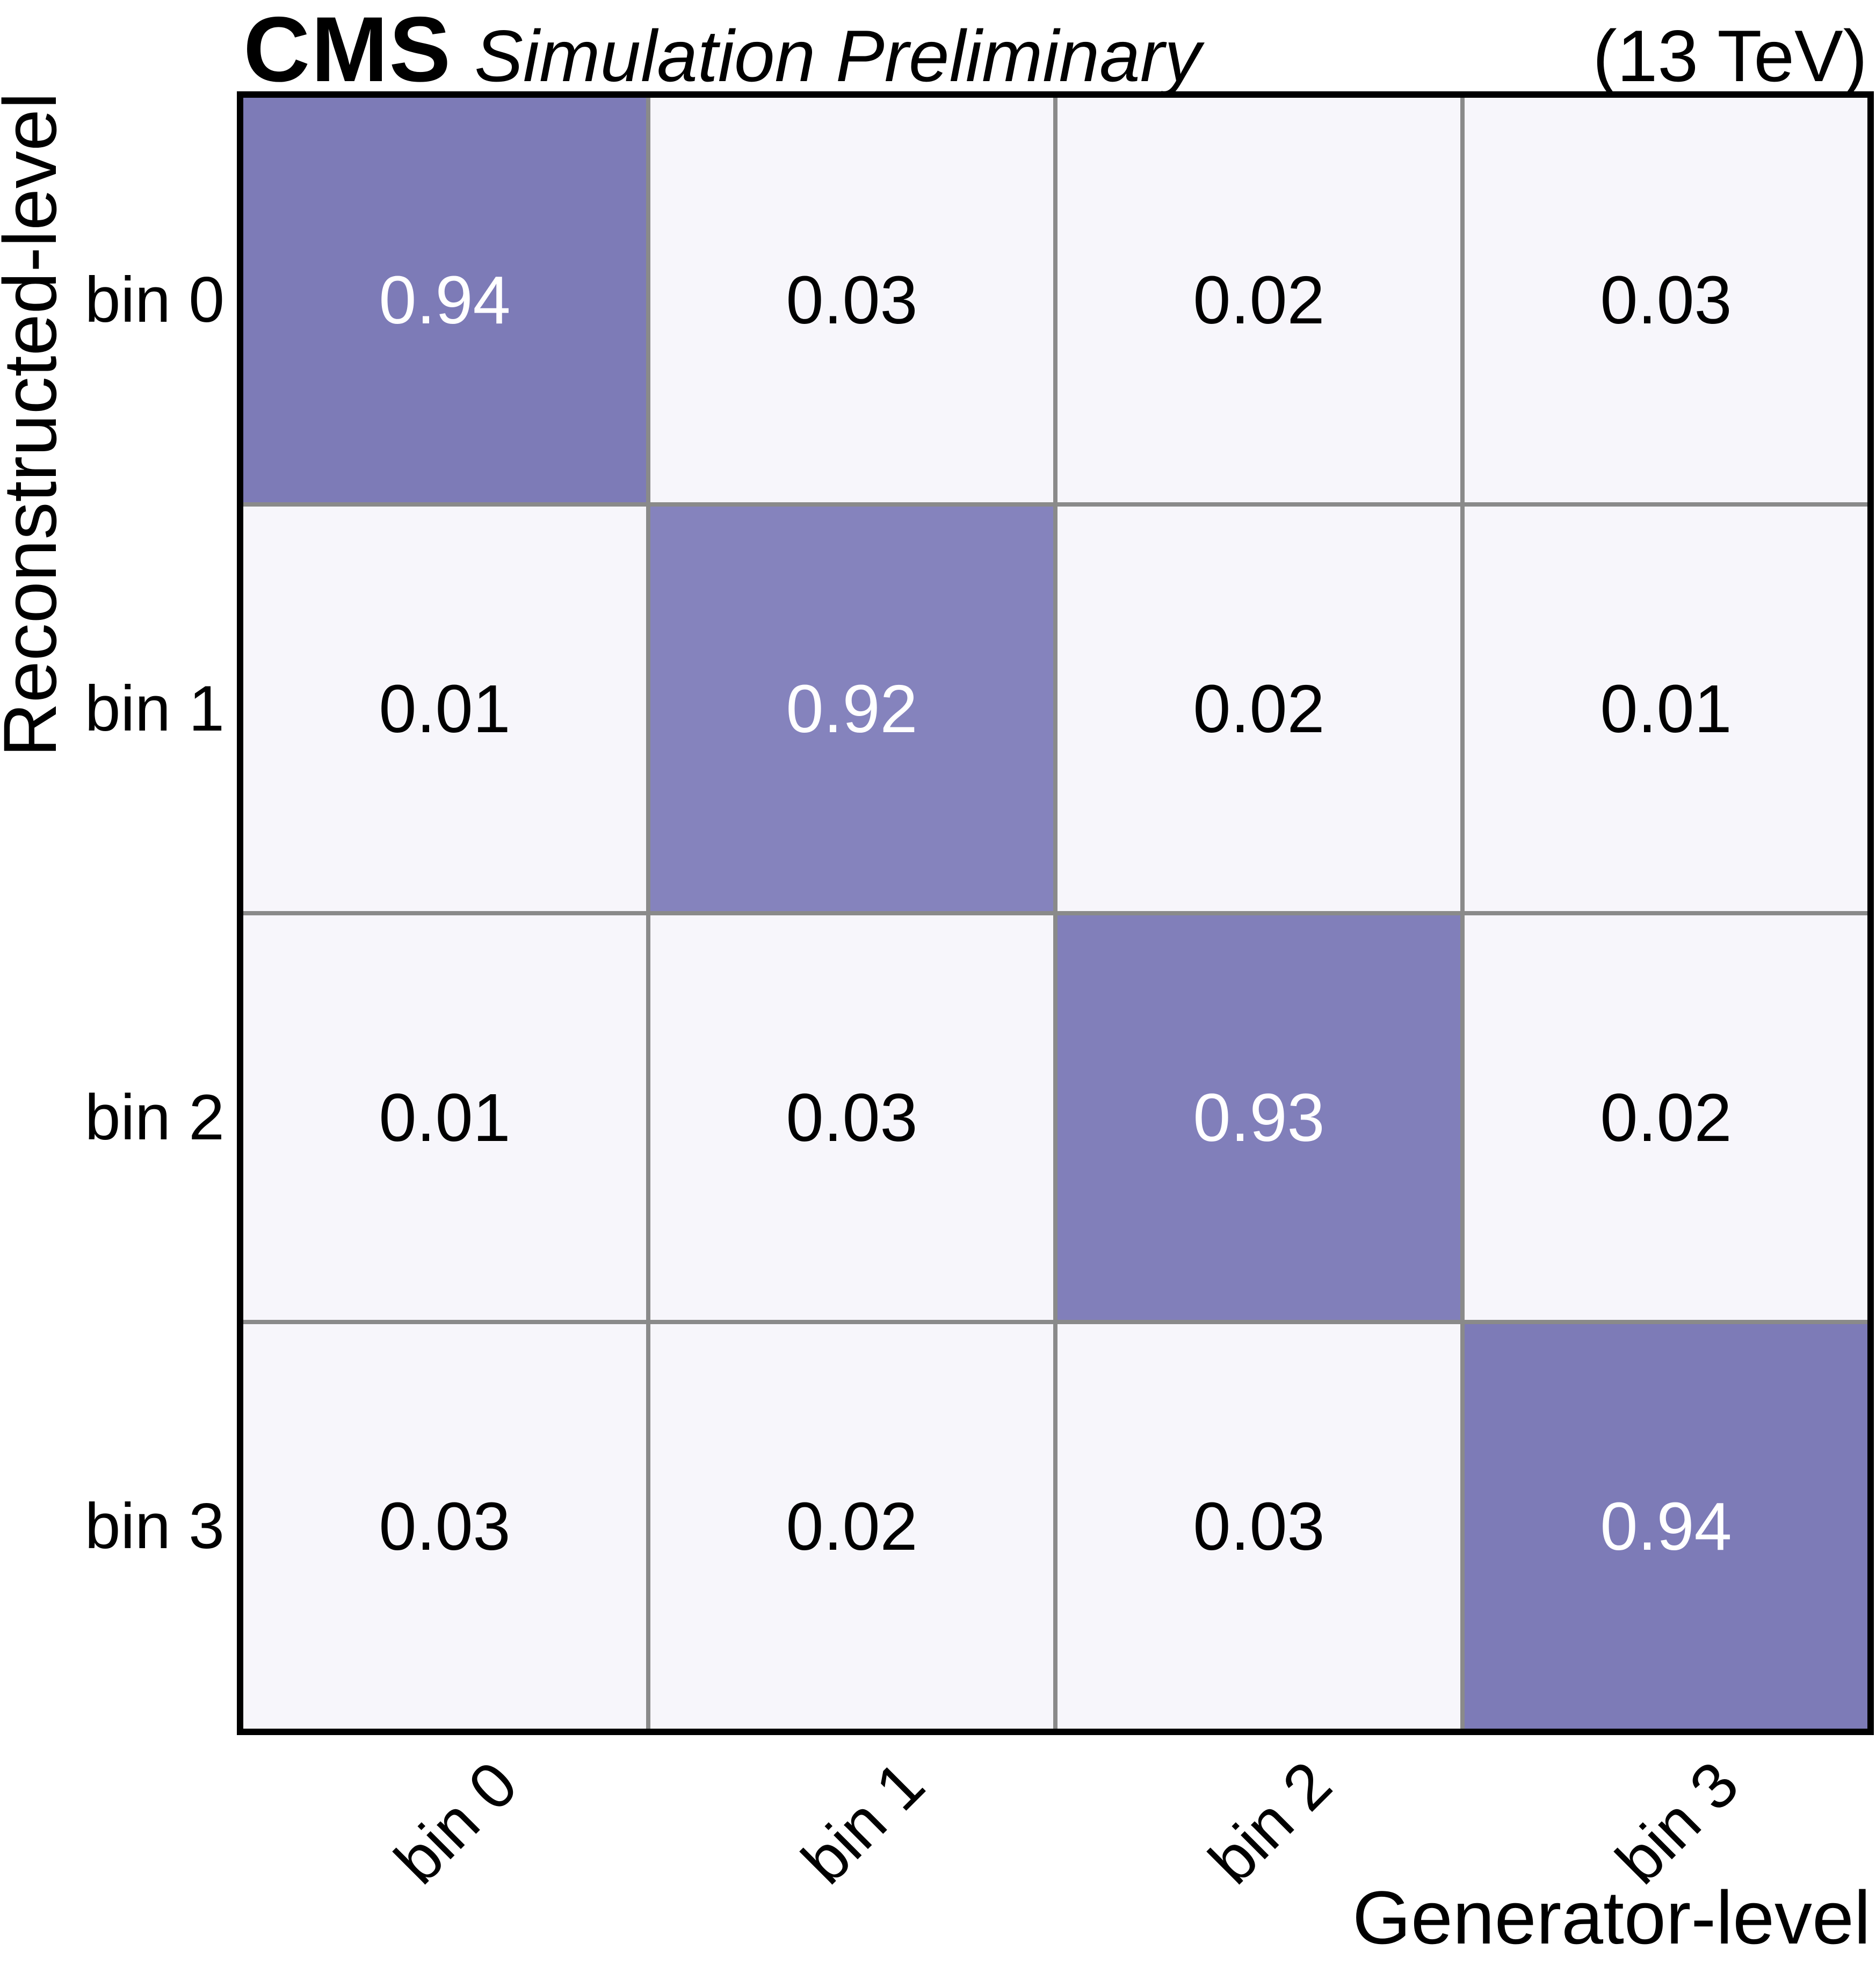 The image size is (1876, 1965). Describe the element at coordinates (36, 425) in the screenshot. I see `y-axis-title: Reconstructed-level` at that location.